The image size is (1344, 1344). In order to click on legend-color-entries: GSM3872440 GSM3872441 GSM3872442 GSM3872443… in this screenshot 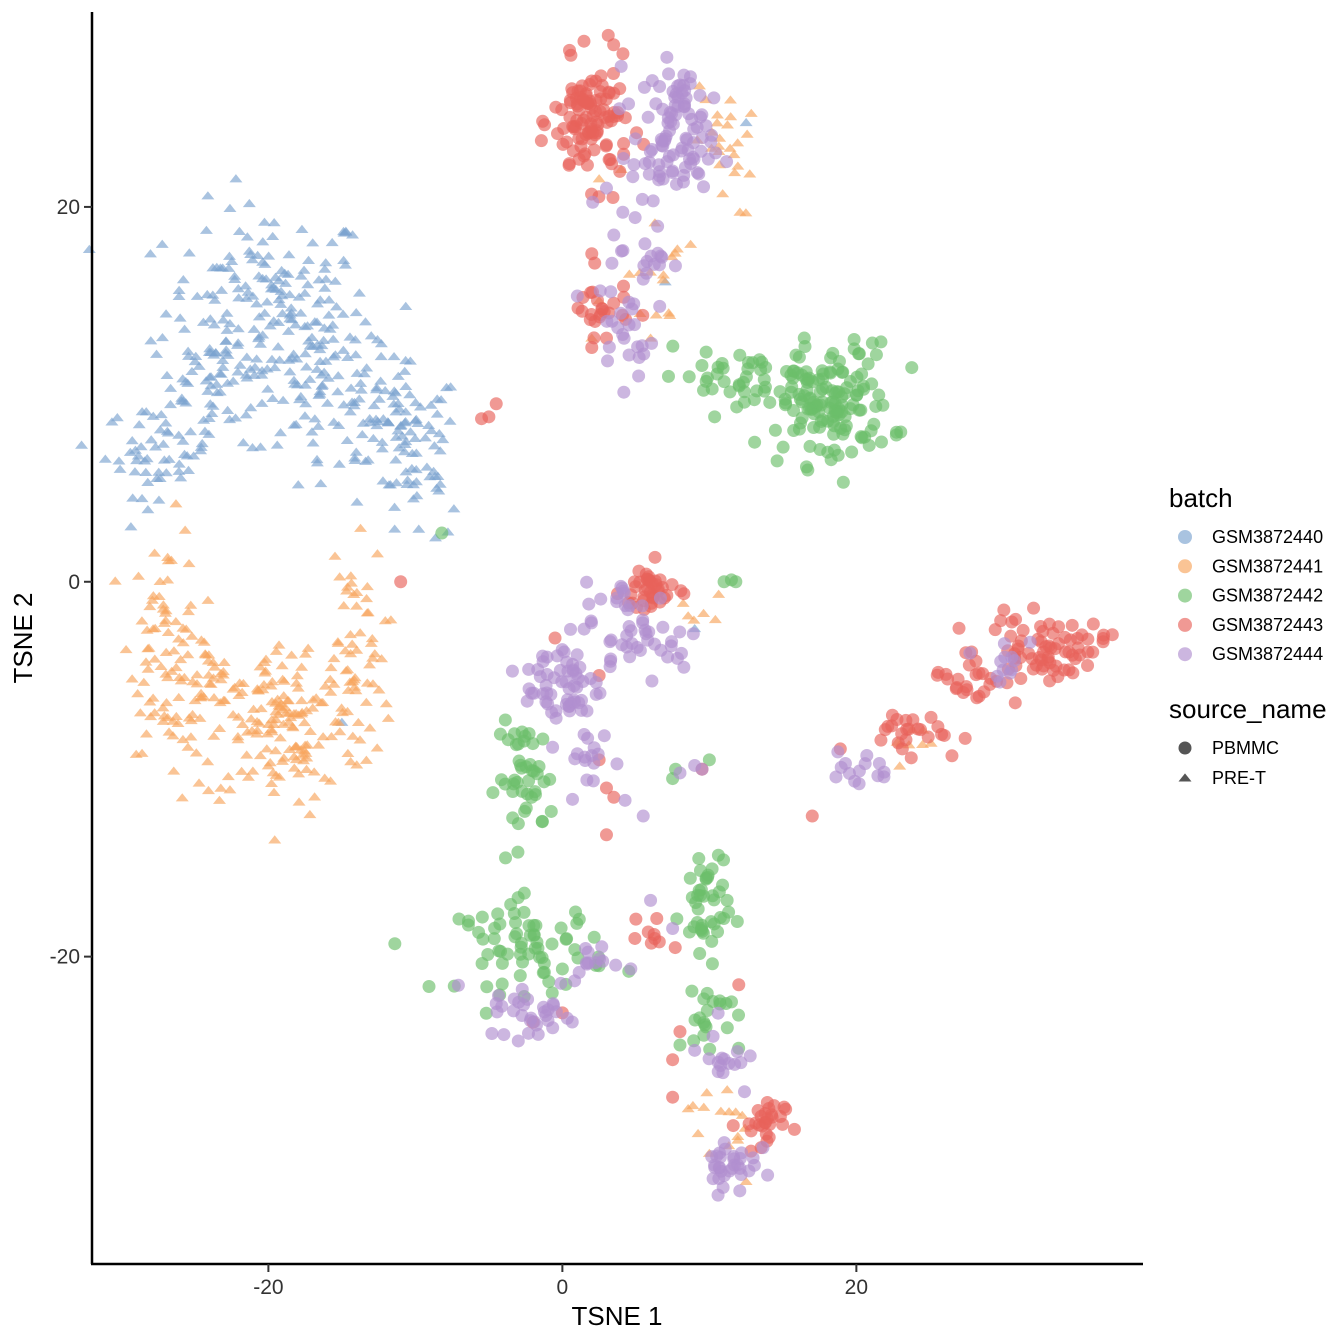, I will do `click(1250, 595)`.